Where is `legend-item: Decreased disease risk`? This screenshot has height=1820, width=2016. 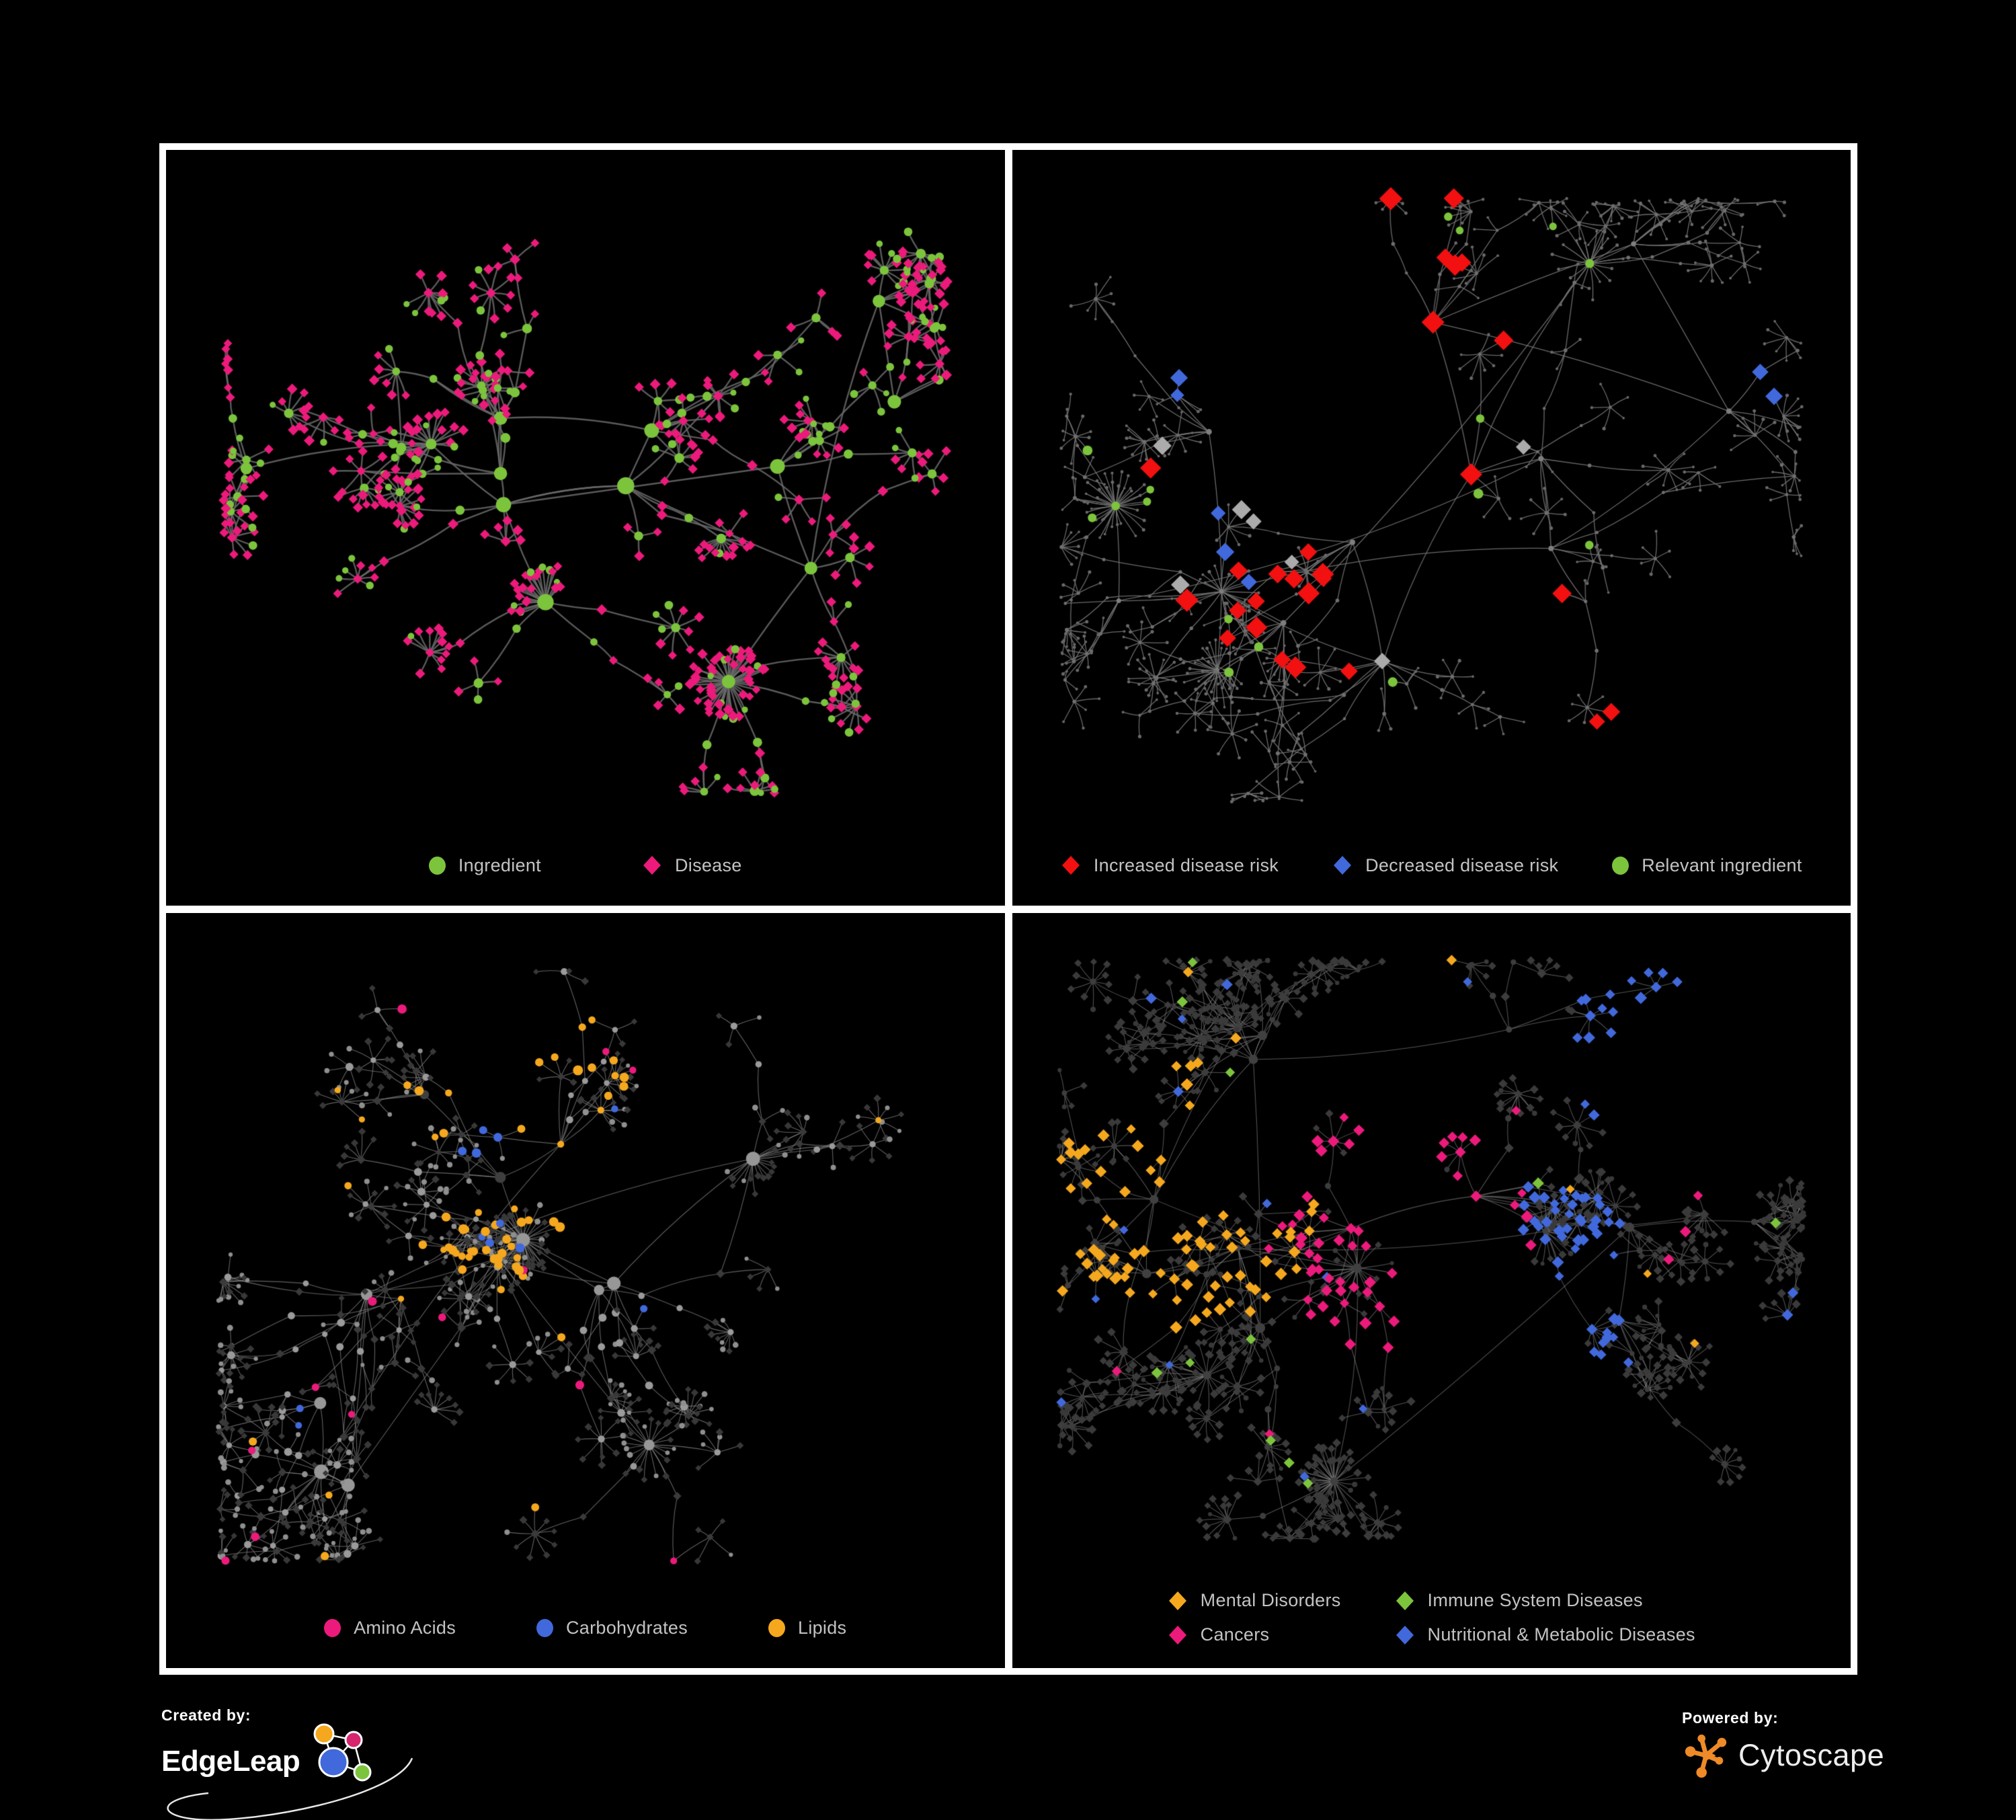
legend-item: Decreased disease risk is located at coordinates (1445, 865).